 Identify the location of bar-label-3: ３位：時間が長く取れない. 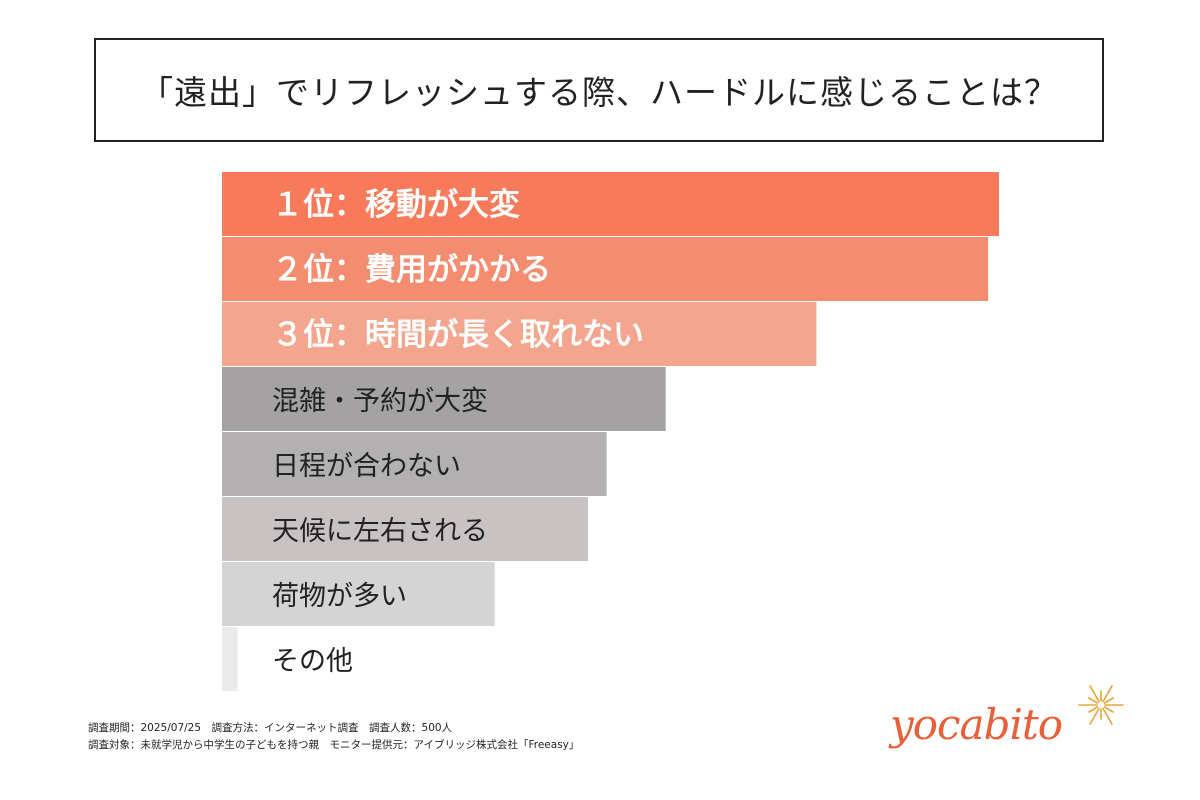
(458, 335).